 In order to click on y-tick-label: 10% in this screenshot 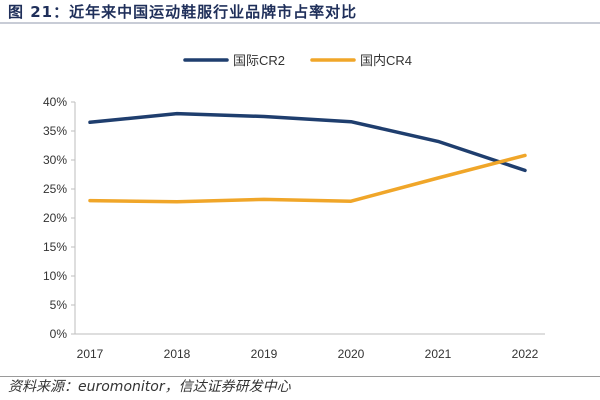, I will do `click(55, 276)`.